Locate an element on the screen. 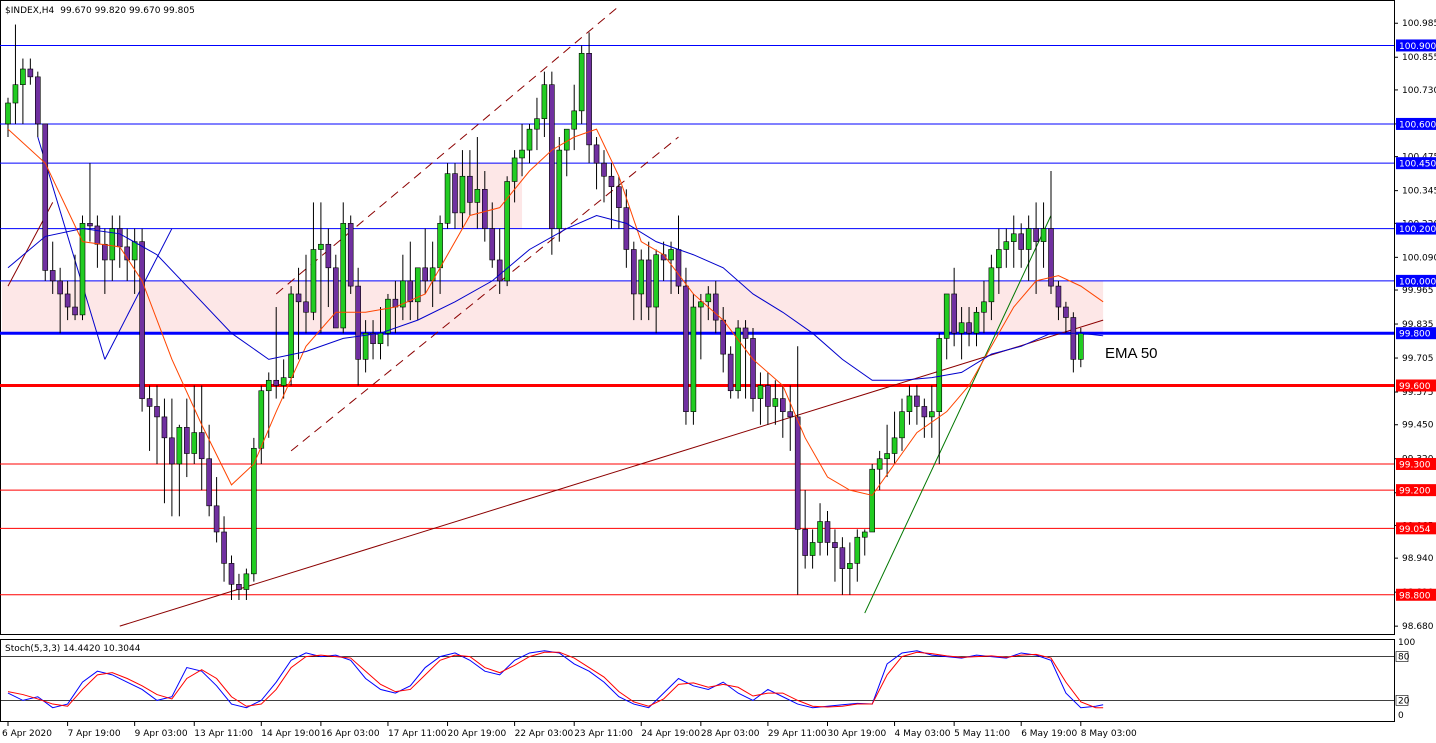 The image size is (1436, 743). level-tag-label: 100.200 is located at coordinates (1417, 230).